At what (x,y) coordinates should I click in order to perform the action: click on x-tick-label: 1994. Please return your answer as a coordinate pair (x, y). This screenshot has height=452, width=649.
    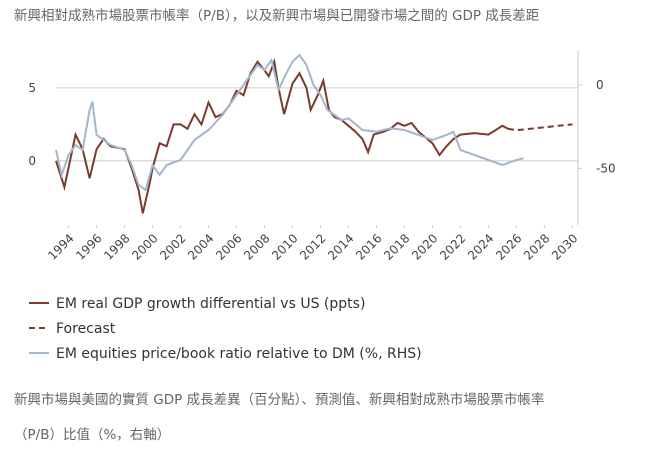
    Looking at the image, I should click on (60, 246).